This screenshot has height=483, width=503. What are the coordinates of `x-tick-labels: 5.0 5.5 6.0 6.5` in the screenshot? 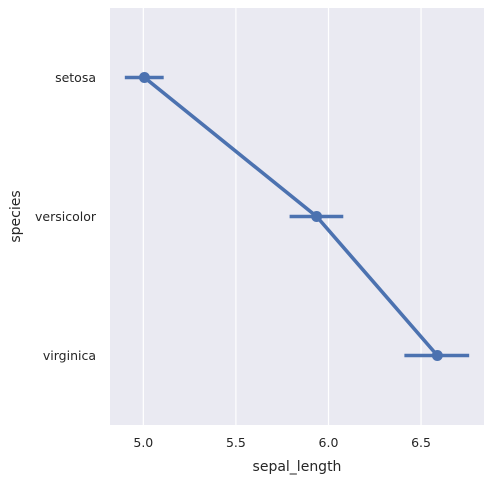 It's located at (282, 442).